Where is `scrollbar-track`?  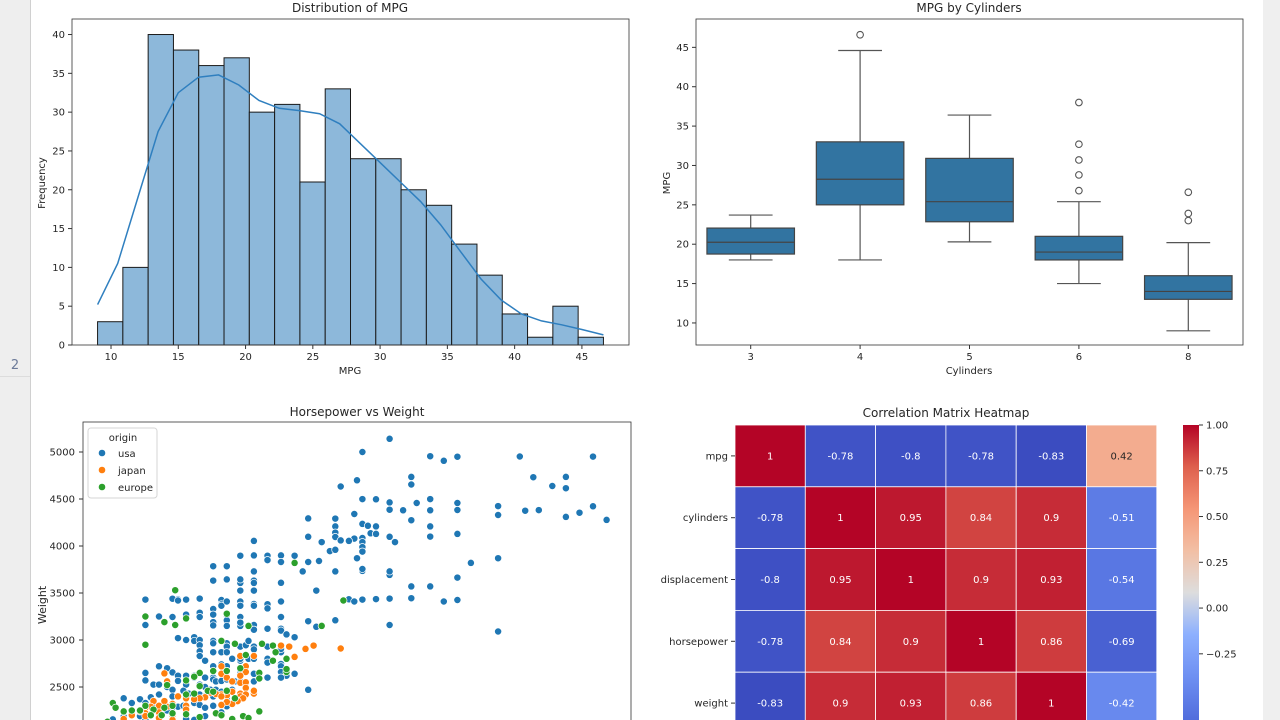
scrollbar-track is located at coordinates (1271, 360).